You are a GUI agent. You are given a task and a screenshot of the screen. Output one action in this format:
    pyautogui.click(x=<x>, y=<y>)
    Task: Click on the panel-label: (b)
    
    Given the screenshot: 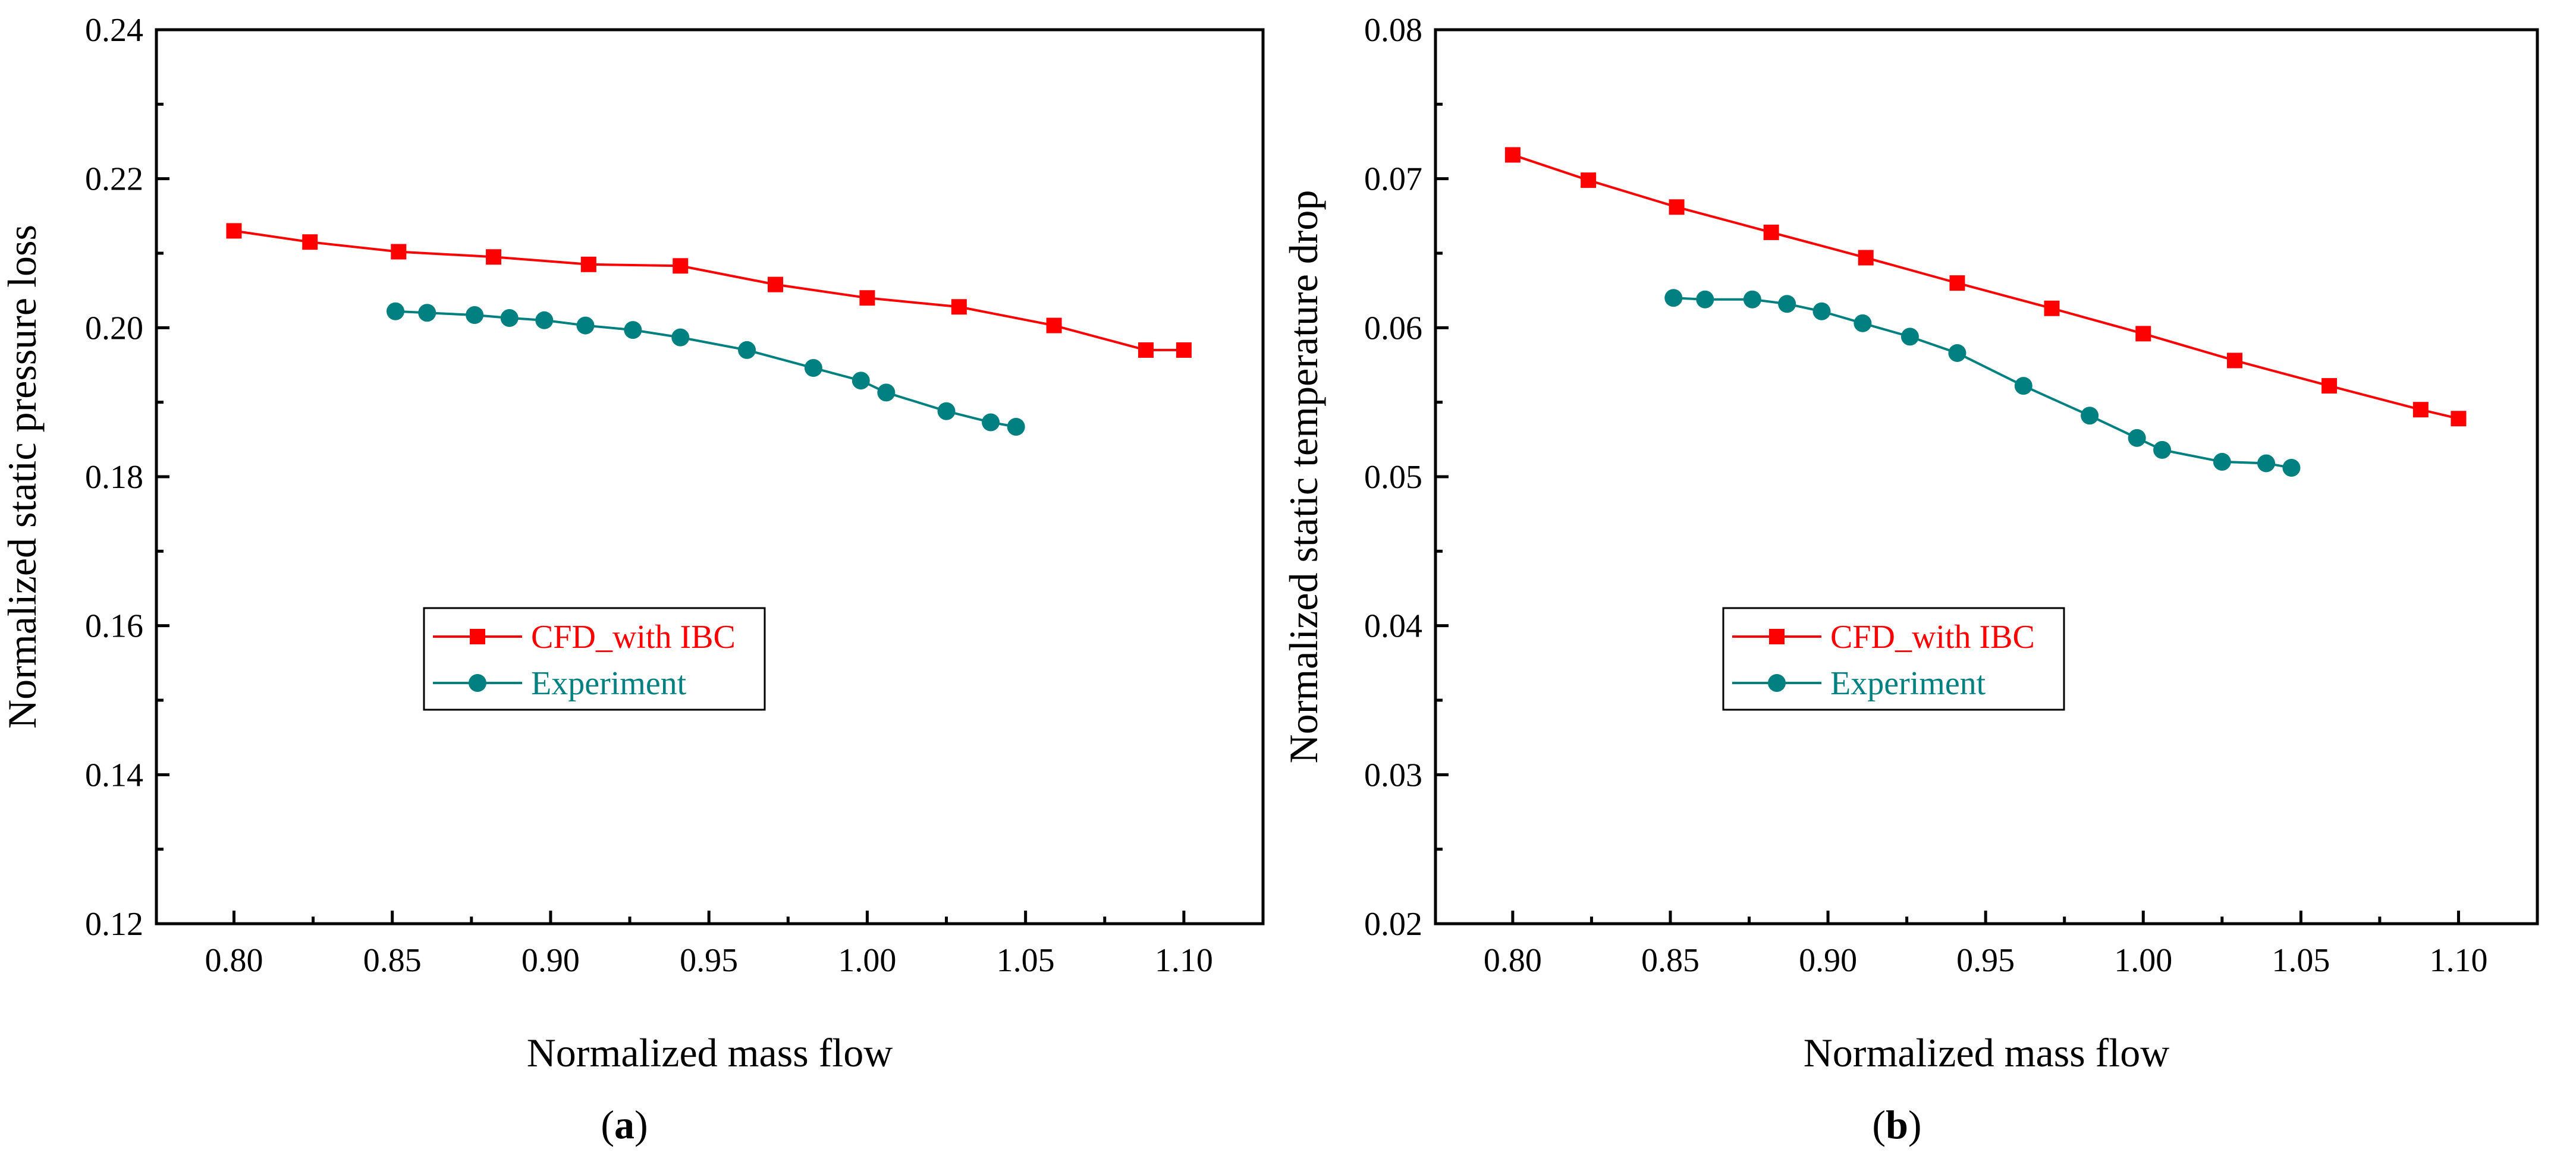 What is the action you would take?
    pyautogui.click(x=1896, y=1124)
    